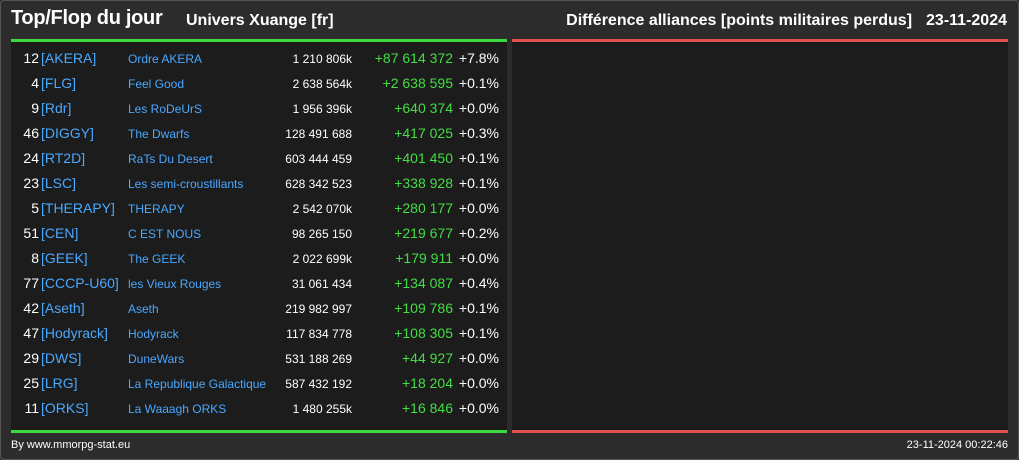  I want to click on alliance-tag: [Rdr], so click(56, 108).